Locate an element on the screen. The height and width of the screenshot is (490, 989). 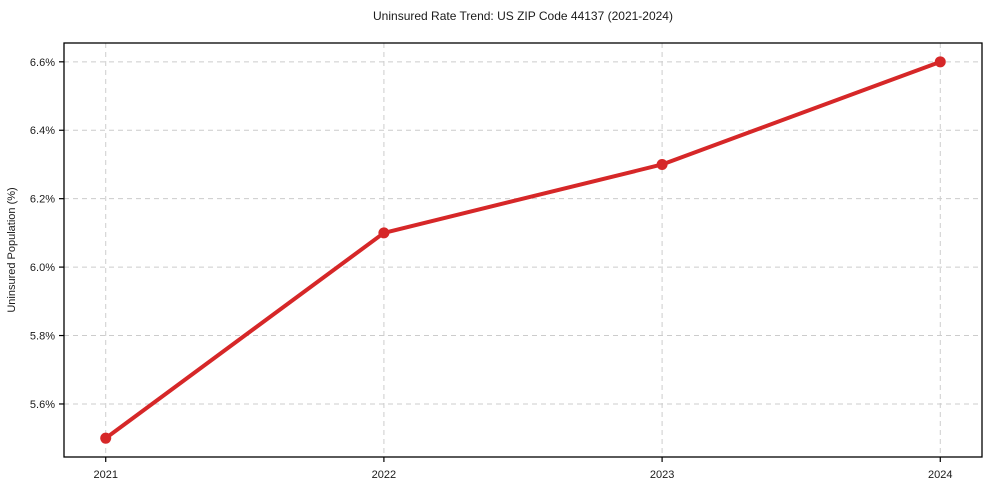
y-tick-label: 6.6% is located at coordinates (42, 63).